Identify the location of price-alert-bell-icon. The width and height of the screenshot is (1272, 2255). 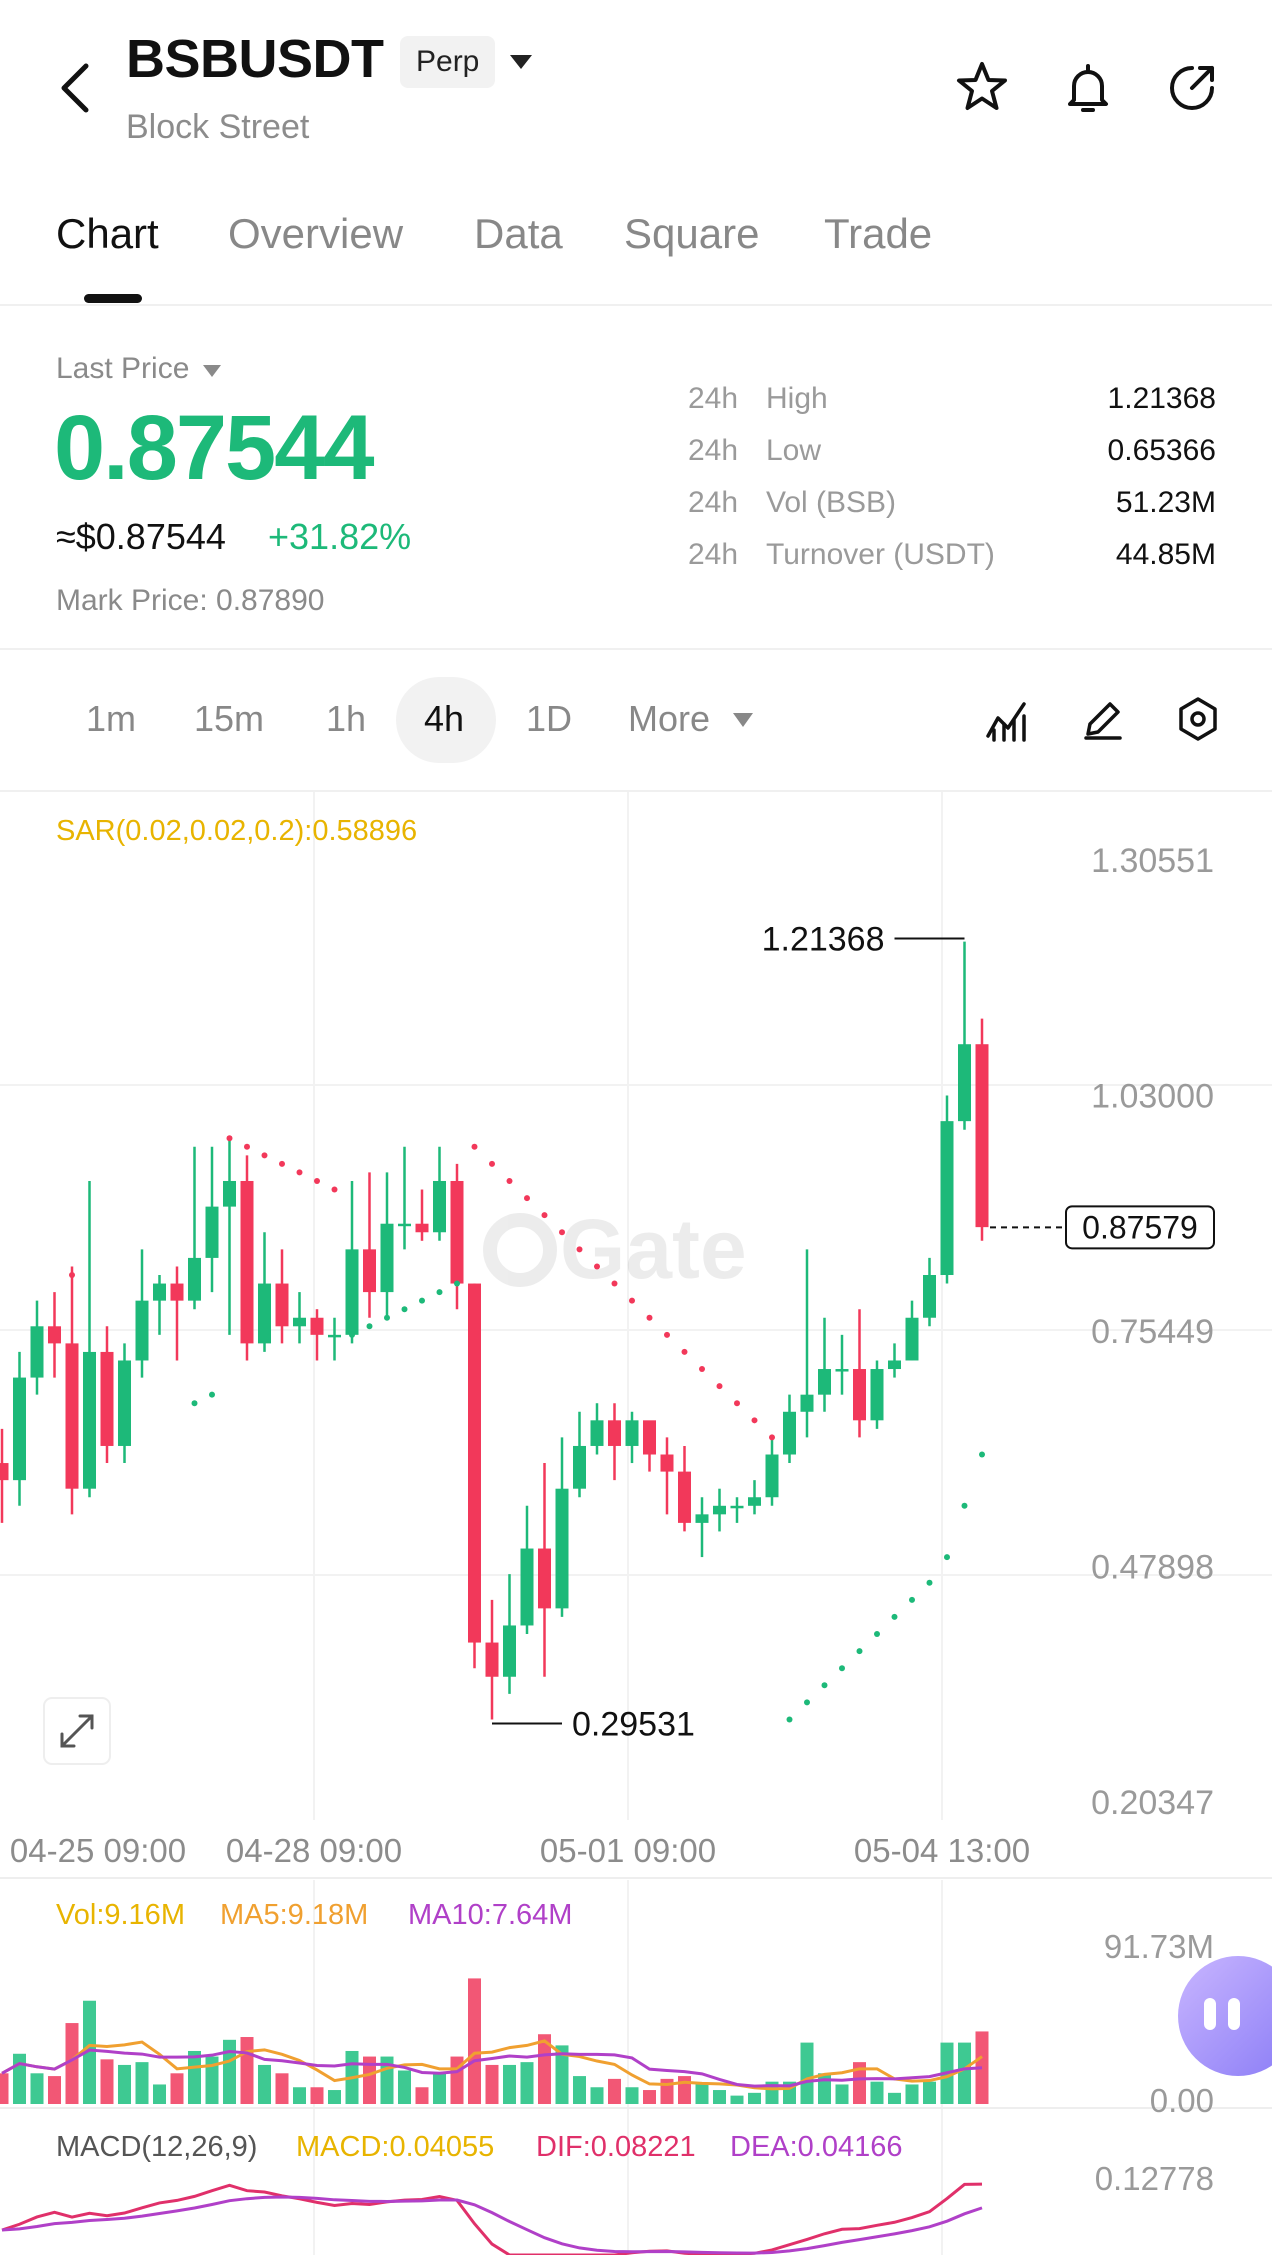
(1088, 88).